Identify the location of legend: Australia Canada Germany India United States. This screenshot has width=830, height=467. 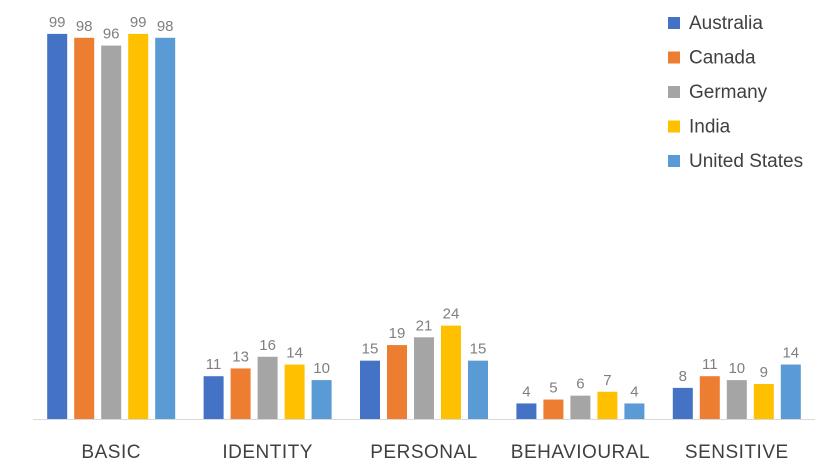
(735, 92).